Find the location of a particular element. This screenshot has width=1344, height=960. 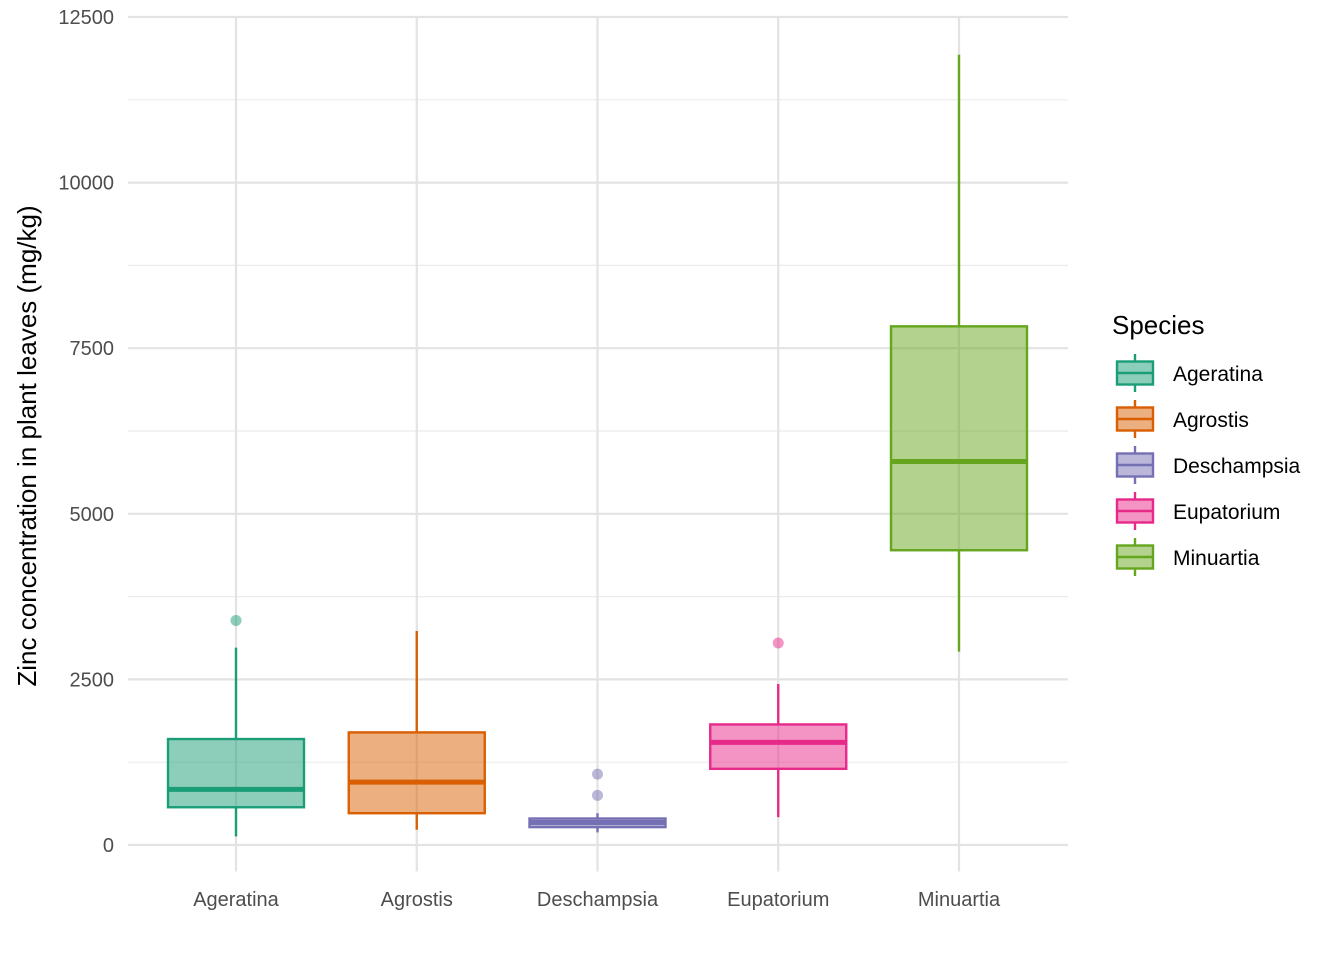

legend-item-ageratina: Ageratina is located at coordinates (1189, 373).